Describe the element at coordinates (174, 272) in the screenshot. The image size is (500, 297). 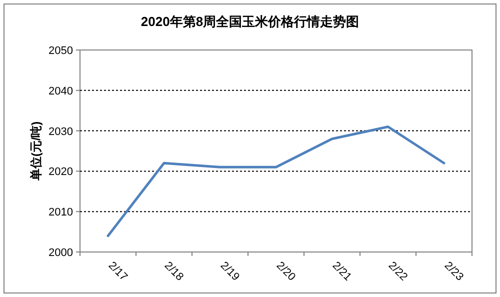
I see `x-tick-label: 2/18` at that location.